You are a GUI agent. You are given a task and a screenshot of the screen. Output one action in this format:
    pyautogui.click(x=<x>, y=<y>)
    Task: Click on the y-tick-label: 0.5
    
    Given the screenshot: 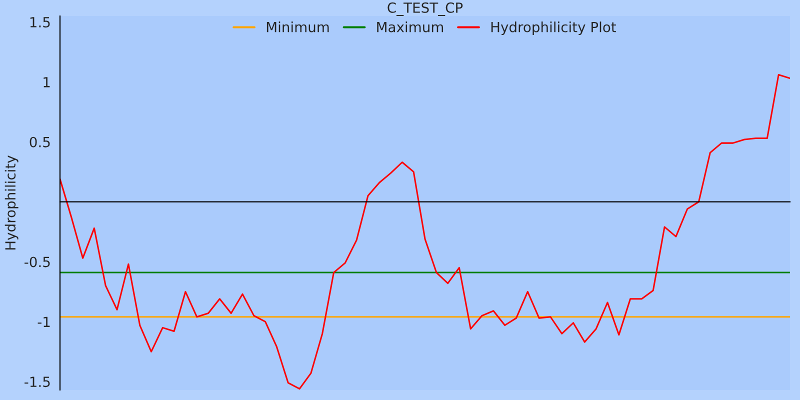 What is the action you would take?
    pyautogui.click(x=40, y=142)
    